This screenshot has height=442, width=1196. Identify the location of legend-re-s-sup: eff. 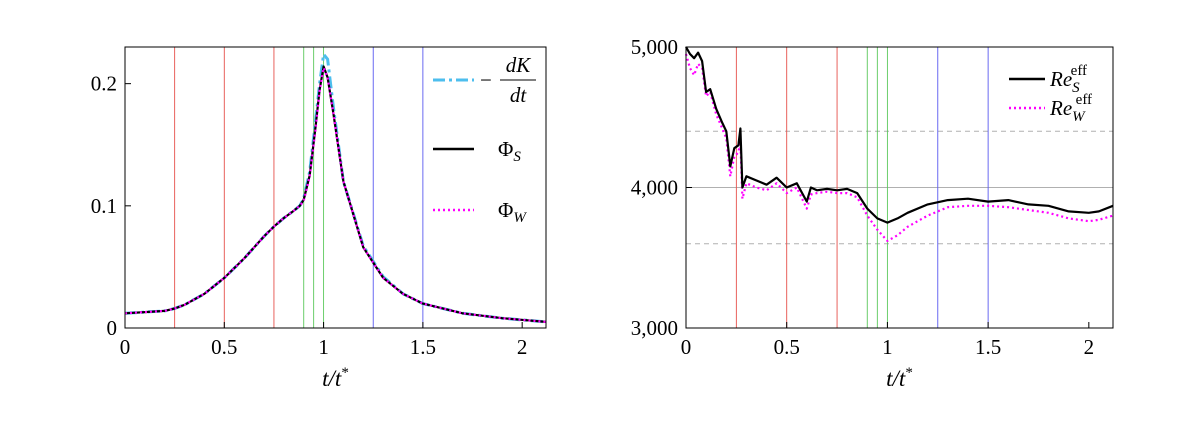
(1079, 71).